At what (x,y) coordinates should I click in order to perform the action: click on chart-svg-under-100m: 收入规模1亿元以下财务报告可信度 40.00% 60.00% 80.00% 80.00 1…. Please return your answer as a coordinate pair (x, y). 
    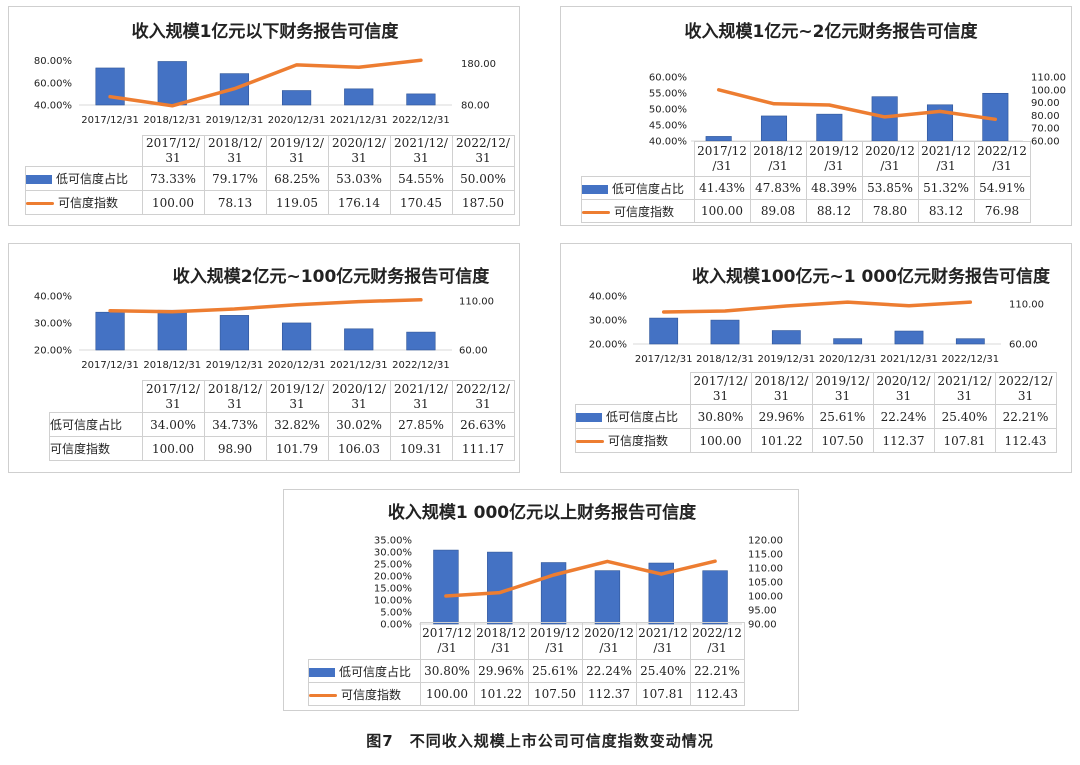
    Looking at the image, I should click on (265, 73).